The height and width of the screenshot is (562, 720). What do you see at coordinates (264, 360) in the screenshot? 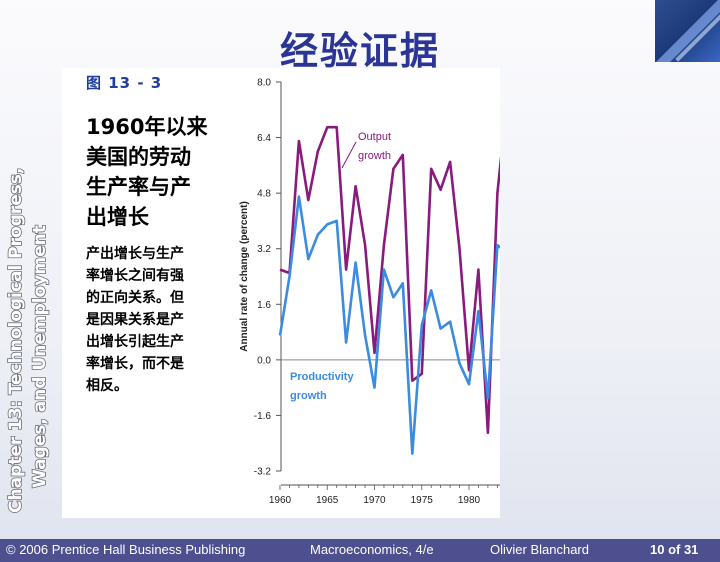
I see `y-tick-label: 0.0` at bounding box center [264, 360].